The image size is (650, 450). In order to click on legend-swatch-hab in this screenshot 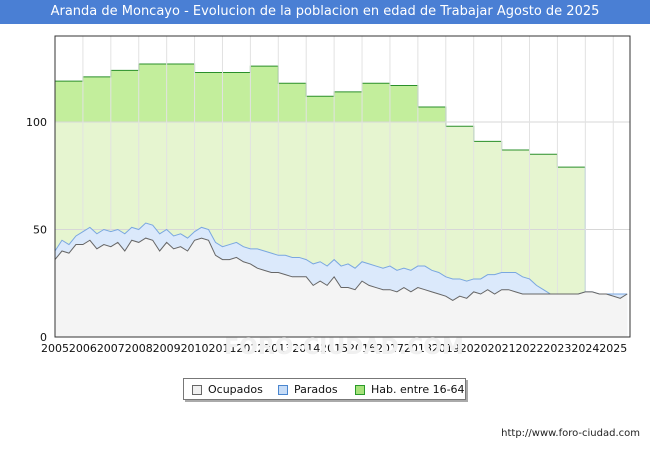, I will do `click(360, 390)`.